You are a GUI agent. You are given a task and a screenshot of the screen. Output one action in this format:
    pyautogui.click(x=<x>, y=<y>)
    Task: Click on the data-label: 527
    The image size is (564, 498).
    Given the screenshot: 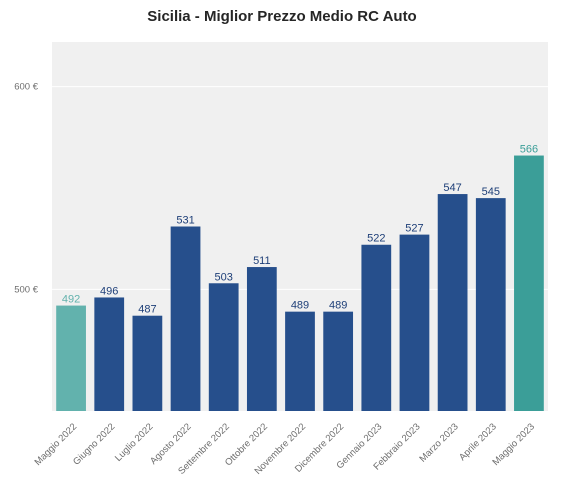 What is the action you would take?
    pyautogui.click(x=414, y=229)
    